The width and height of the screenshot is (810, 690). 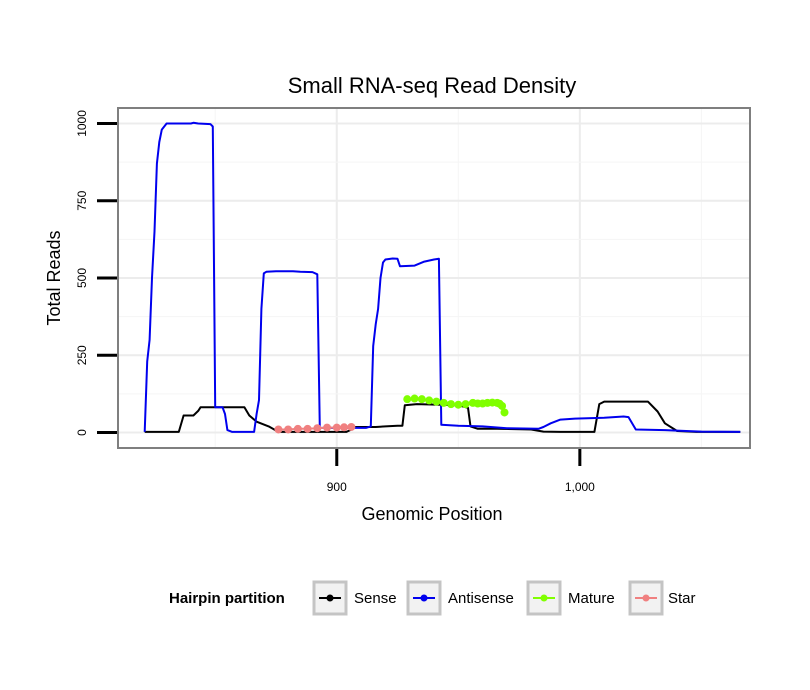 I want to click on legend-title: Hairpin partition, so click(x=227, y=598).